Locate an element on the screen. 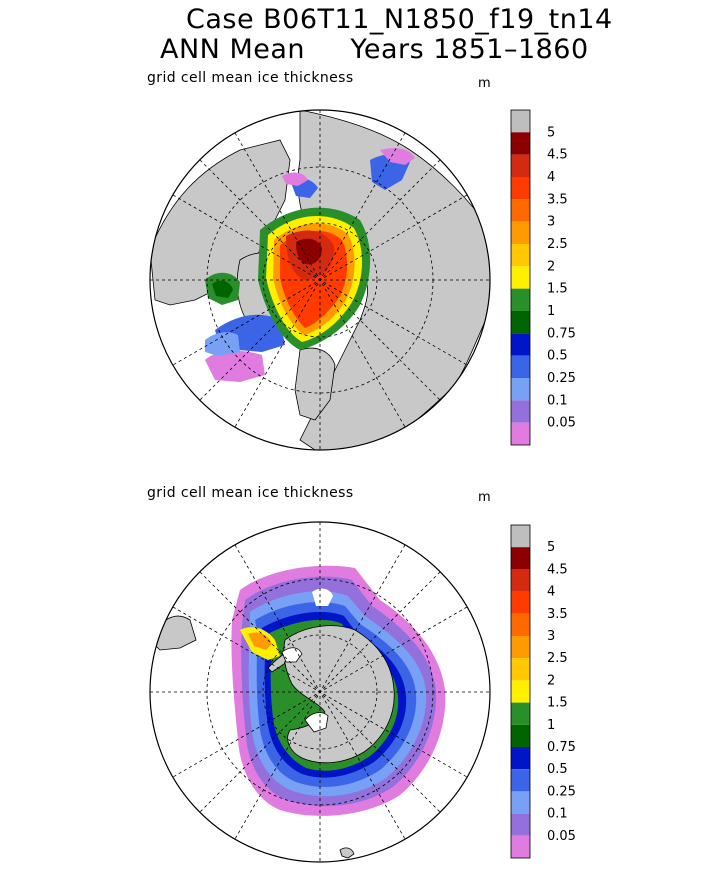 The image size is (722, 882). arctic-colorbar: 5 4.5 4 3.5 3 2.5 2 1.5 1 0.75 0.5 0.25 0.1 0.05 is located at coordinates (543, 277).